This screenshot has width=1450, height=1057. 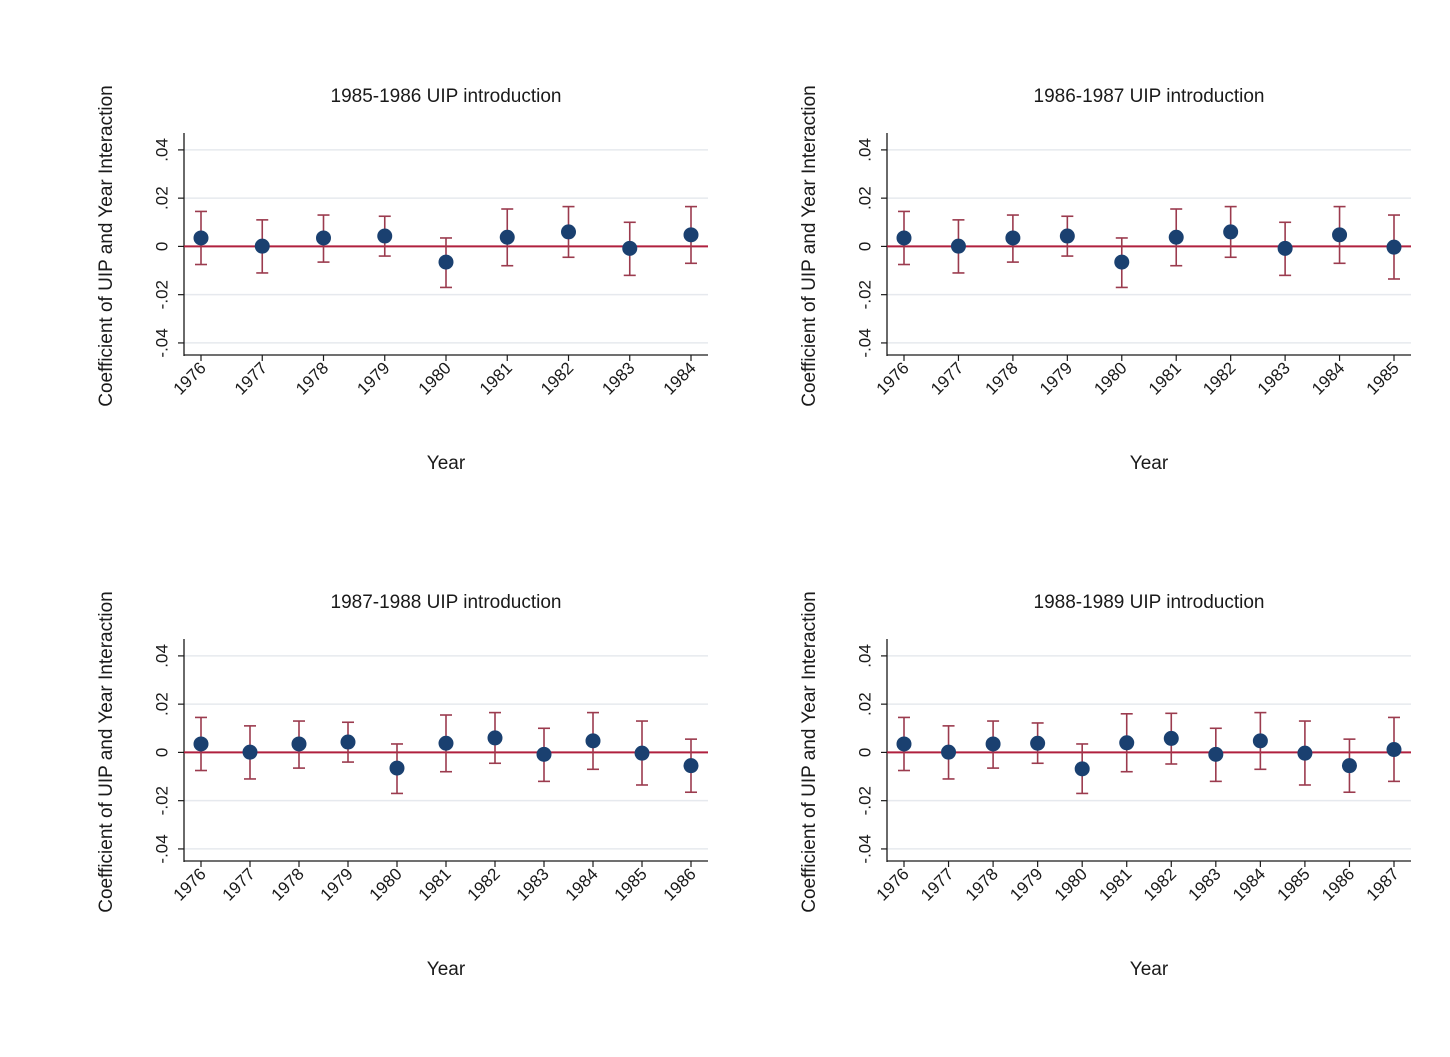 I want to click on chart-title: 1986-1987 UIP introduction, so click(x=1149, y=96).